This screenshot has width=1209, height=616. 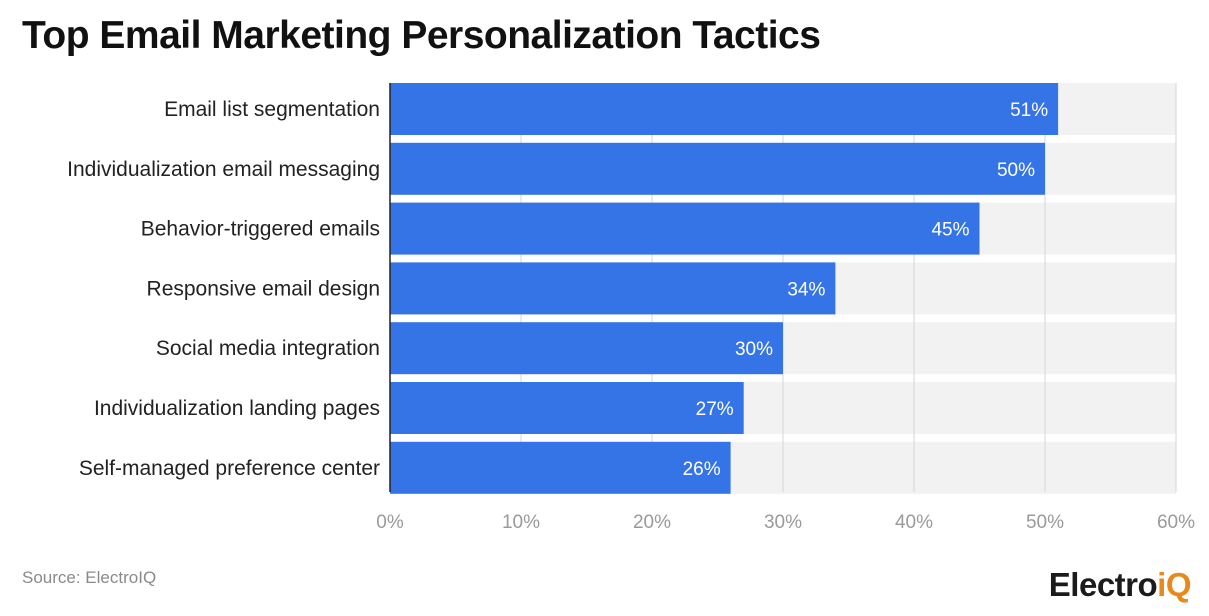 What do you see at coordinates (89, 577) in the screenshot?
I see `source-note: Source: ElectroIQ` at bounding box center [89, 577].